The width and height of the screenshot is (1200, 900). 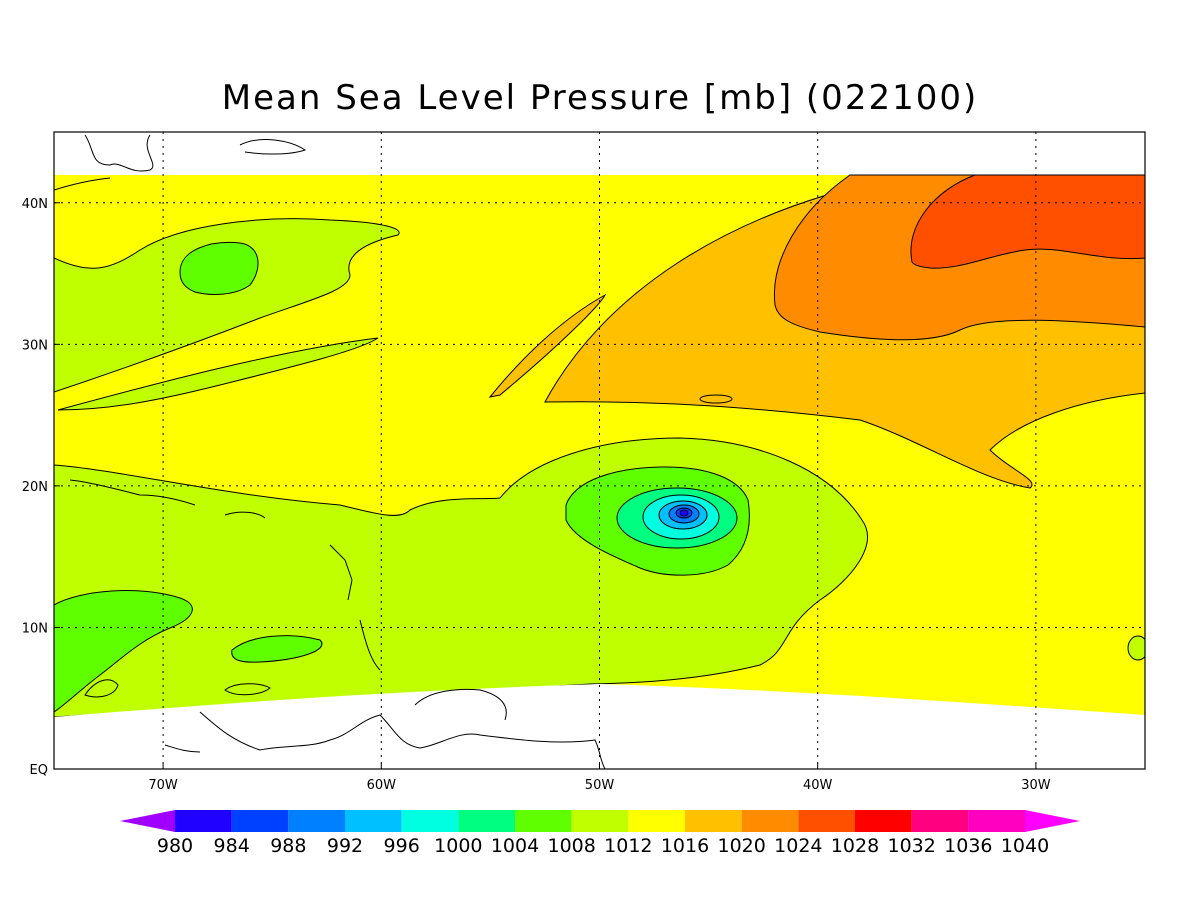 What do you see at coordinates (911, 846) in the screenshot?
I see `colorbar-label: 1032` at bounding box center [911, 846].